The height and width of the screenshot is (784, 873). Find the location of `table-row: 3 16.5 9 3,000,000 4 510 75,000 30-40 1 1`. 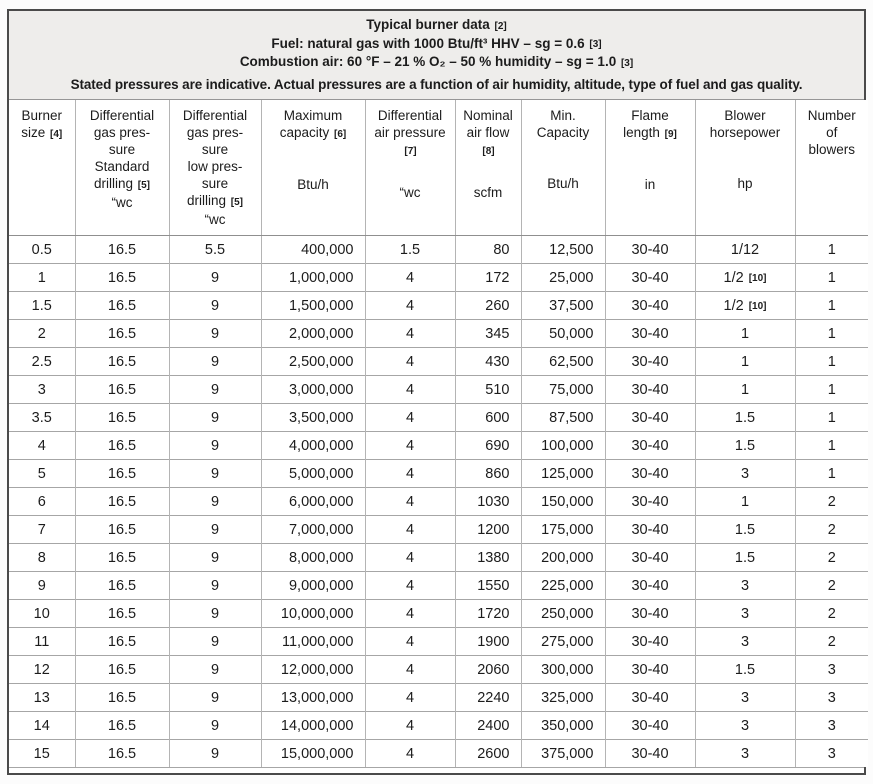

table-row: 3 16.5 9 3,000,000 4 510 75,000 30-40 1 1 is located at coordinates (438, 389).